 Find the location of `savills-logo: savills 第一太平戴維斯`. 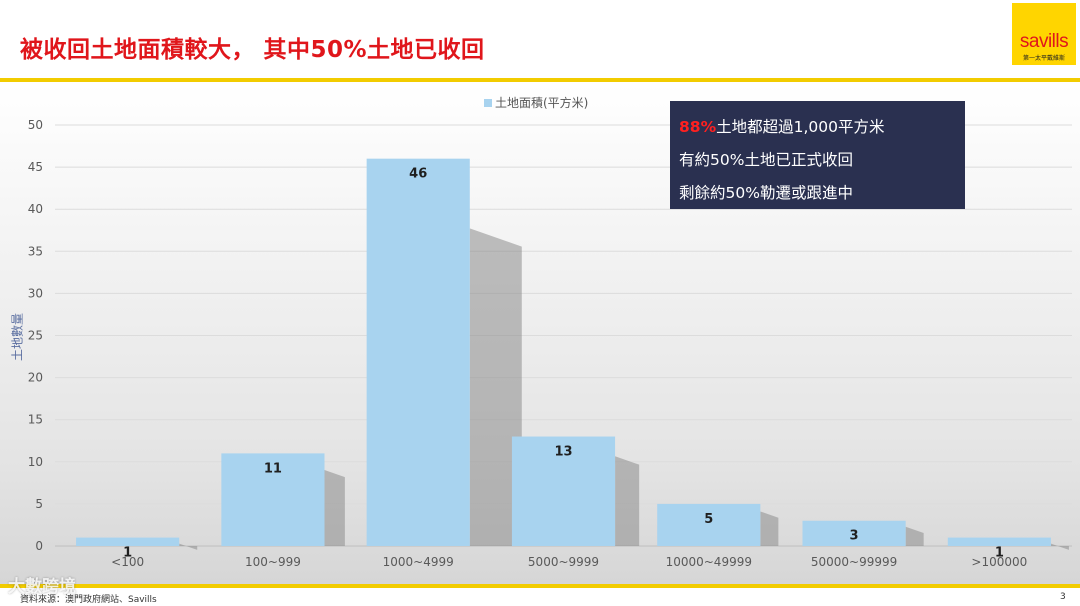

savills-logo: savills 第一太平戴維斯 is located at coordinates (1044, 34).